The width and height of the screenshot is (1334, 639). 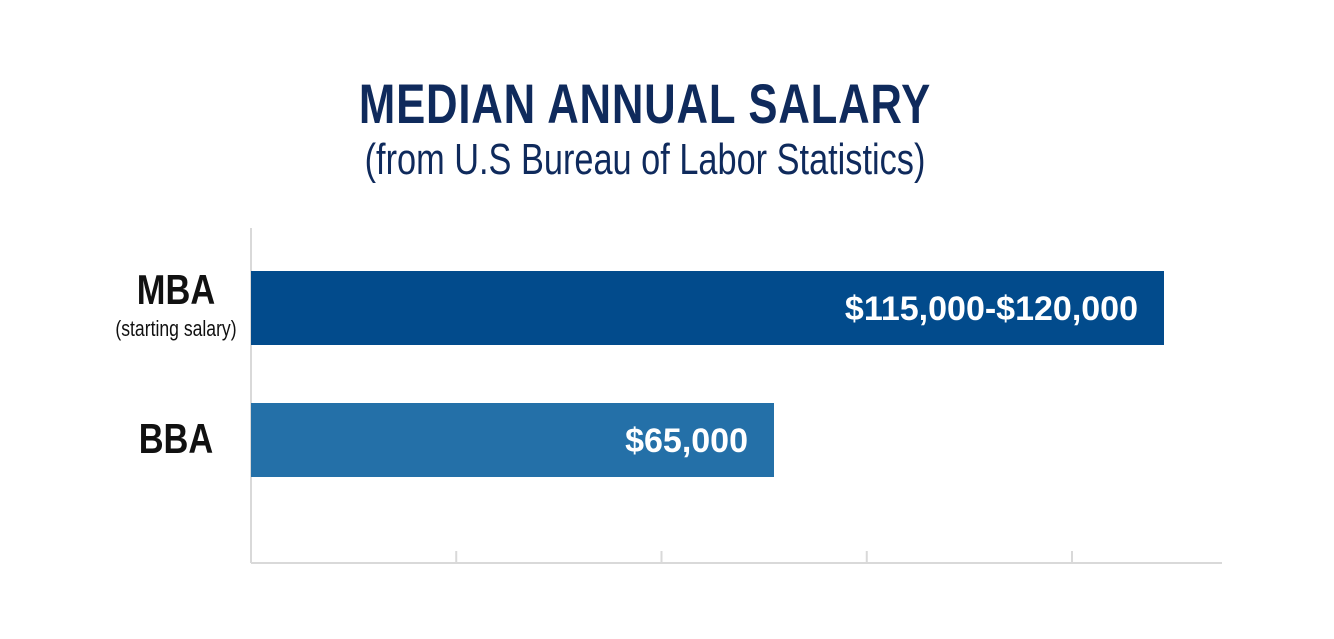 I want to click on chart-title: MEDIAN ANNUAL SALARY, so click(x=645, y=103).